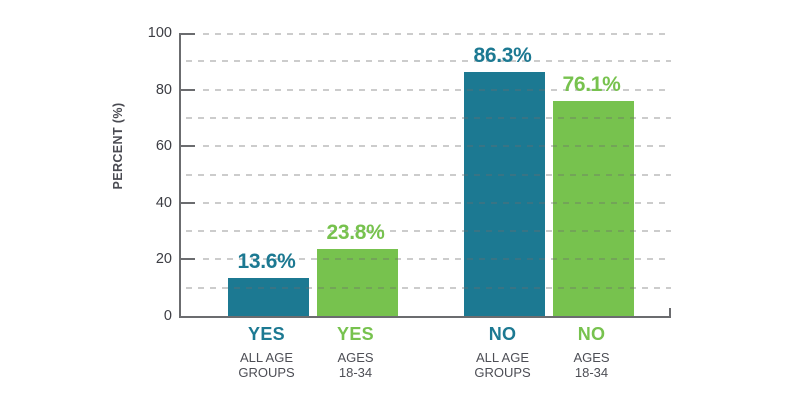 The width and height of the screenshot is (800, 405). What do you see at coordinates (502, 55) in the screenshot?
I see `bar-value-label: 86.3%` at bounding box center [502, 55].